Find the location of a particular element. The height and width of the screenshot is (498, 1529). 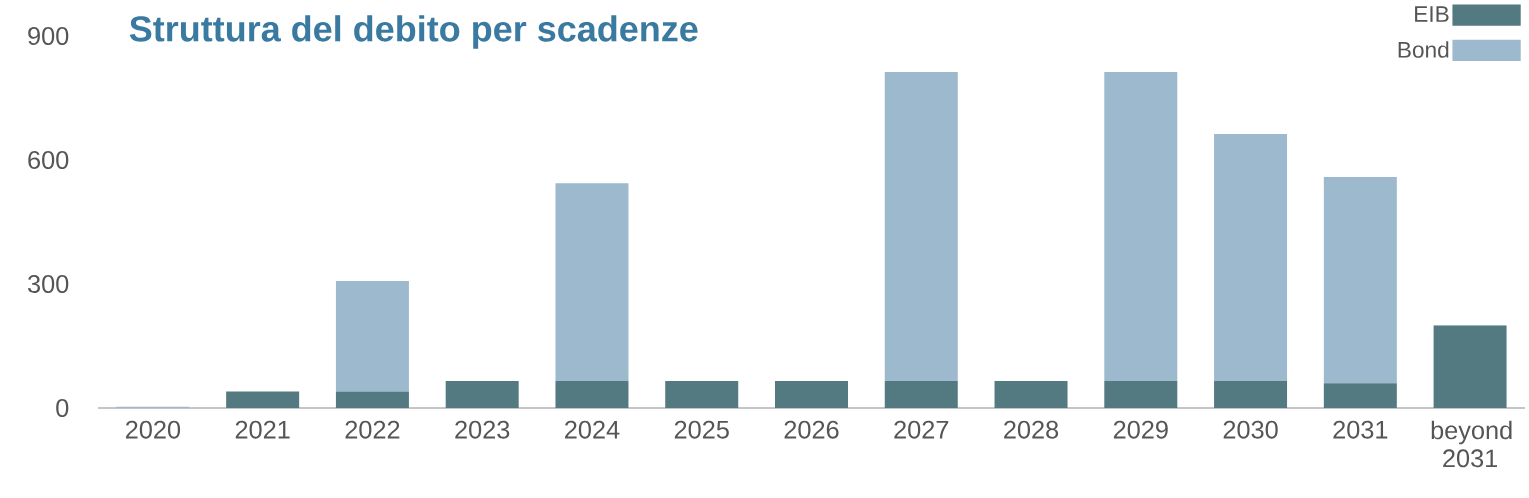

y-tick-label: 900 is located at coordinates (48, 36).